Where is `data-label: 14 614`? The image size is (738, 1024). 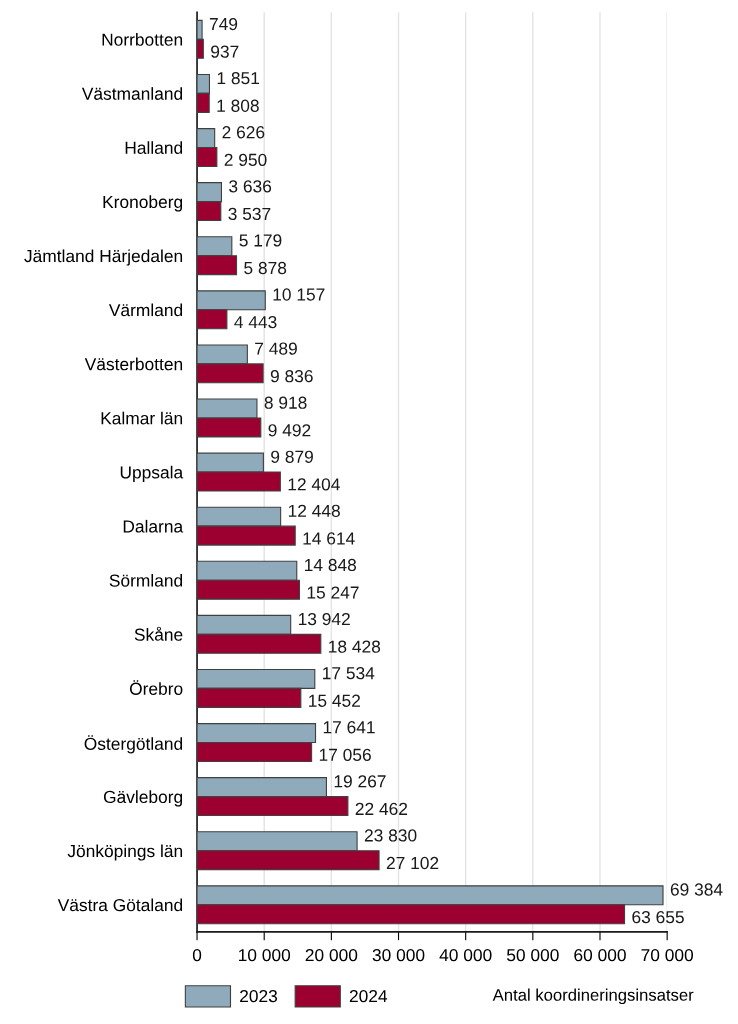 data-label: 14 614 is located at coordinates (329, 538).